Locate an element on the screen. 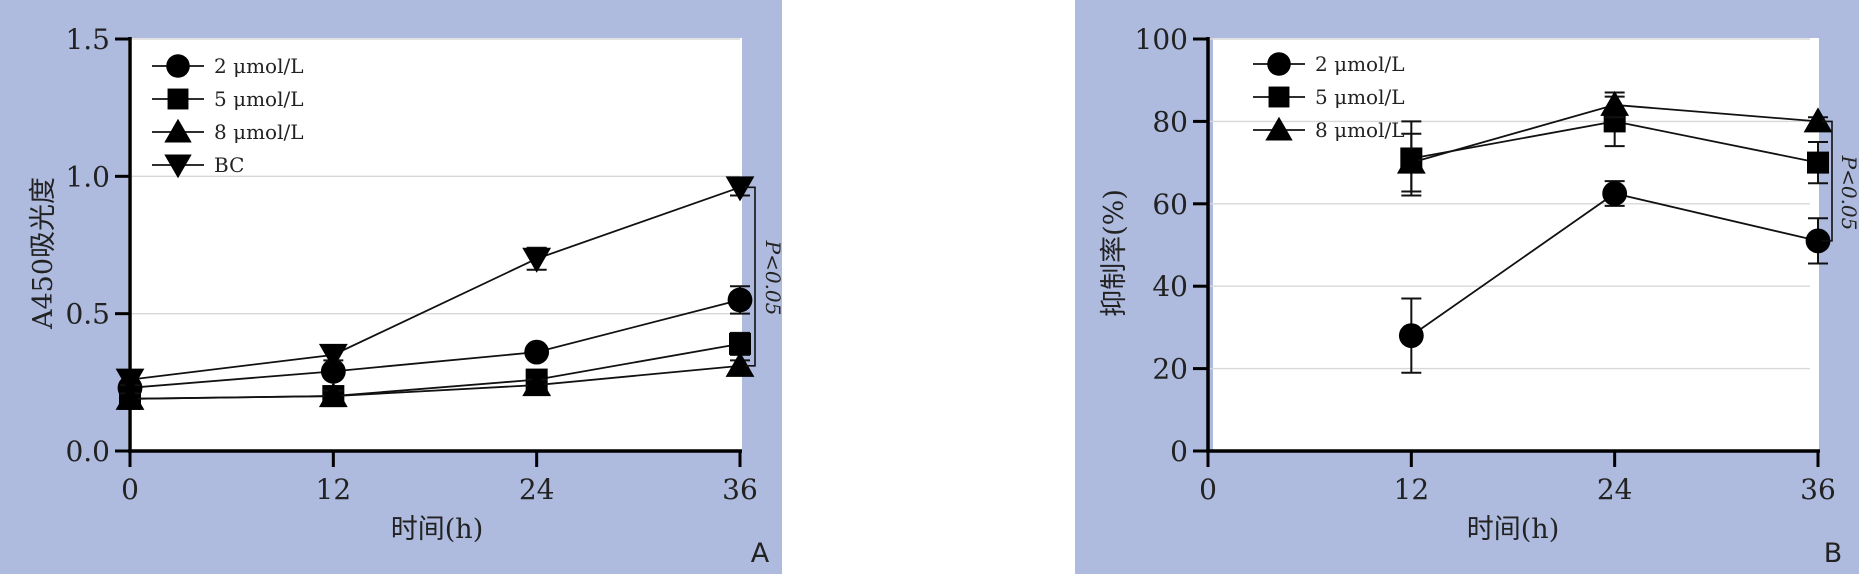  panel-a-legend-label: 8 μmol/L is located at coordinates (259, 132).